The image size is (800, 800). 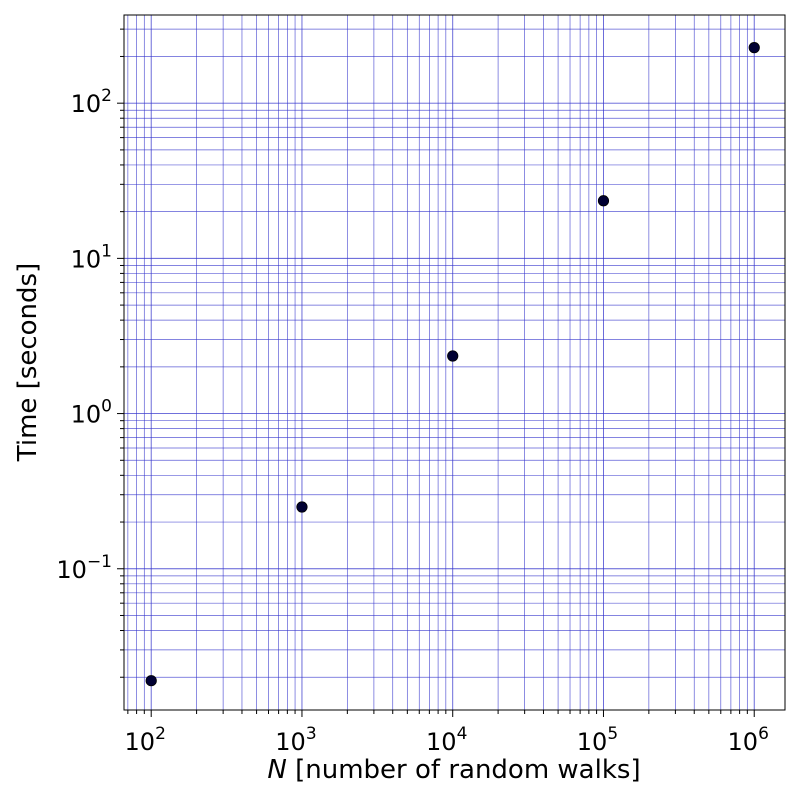 What do you see at coordinates (276, 770) in the screenshot?
I see `x-axis-symbol: N` at bounding box center [276, 770].